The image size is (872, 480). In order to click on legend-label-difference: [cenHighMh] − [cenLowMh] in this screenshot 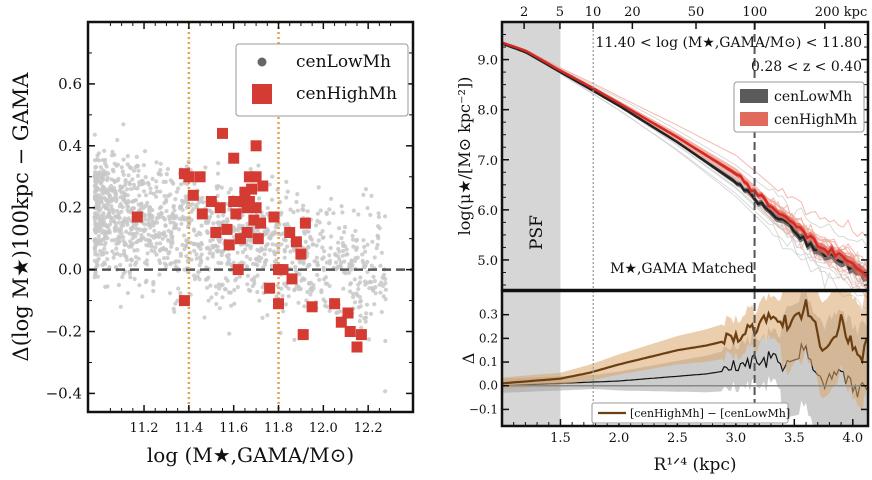, I will do `click(710, 413)`.